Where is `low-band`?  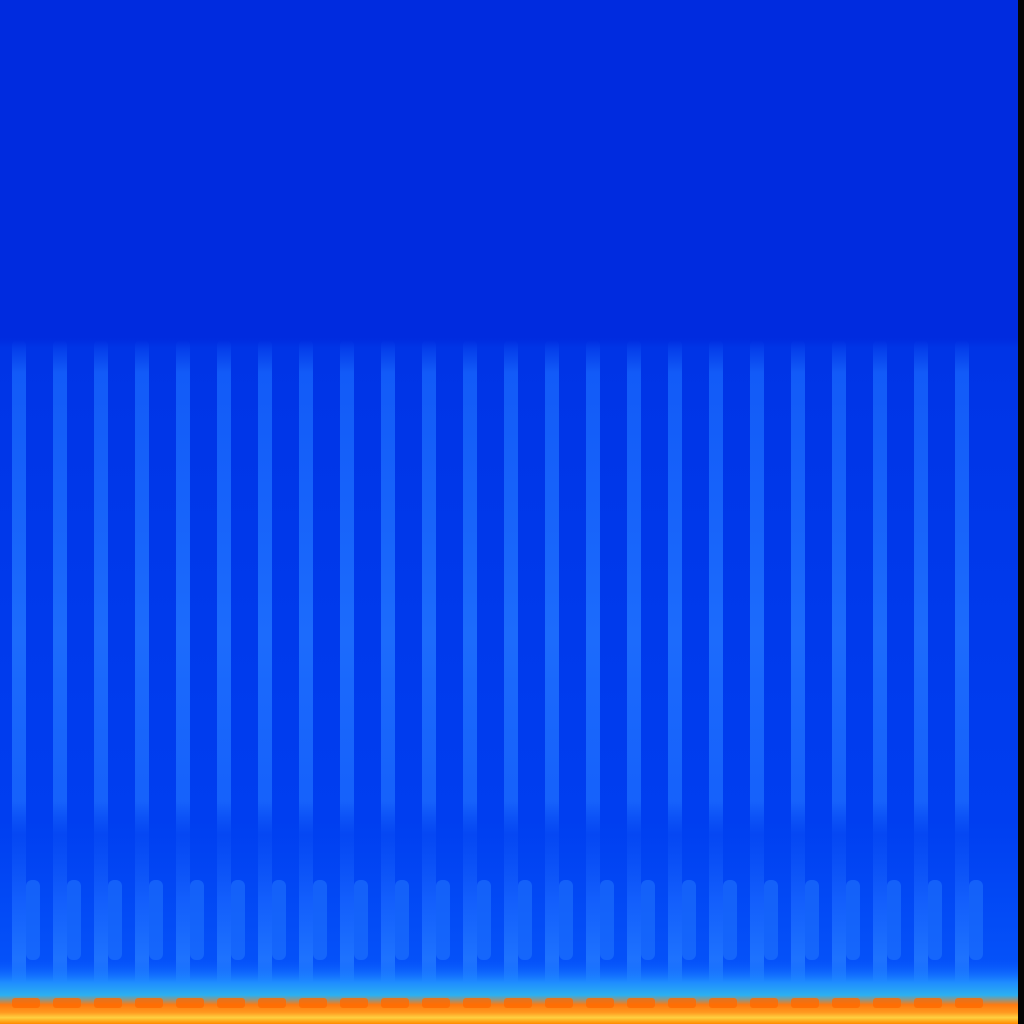
low-band is located at coordinates (509, 992).